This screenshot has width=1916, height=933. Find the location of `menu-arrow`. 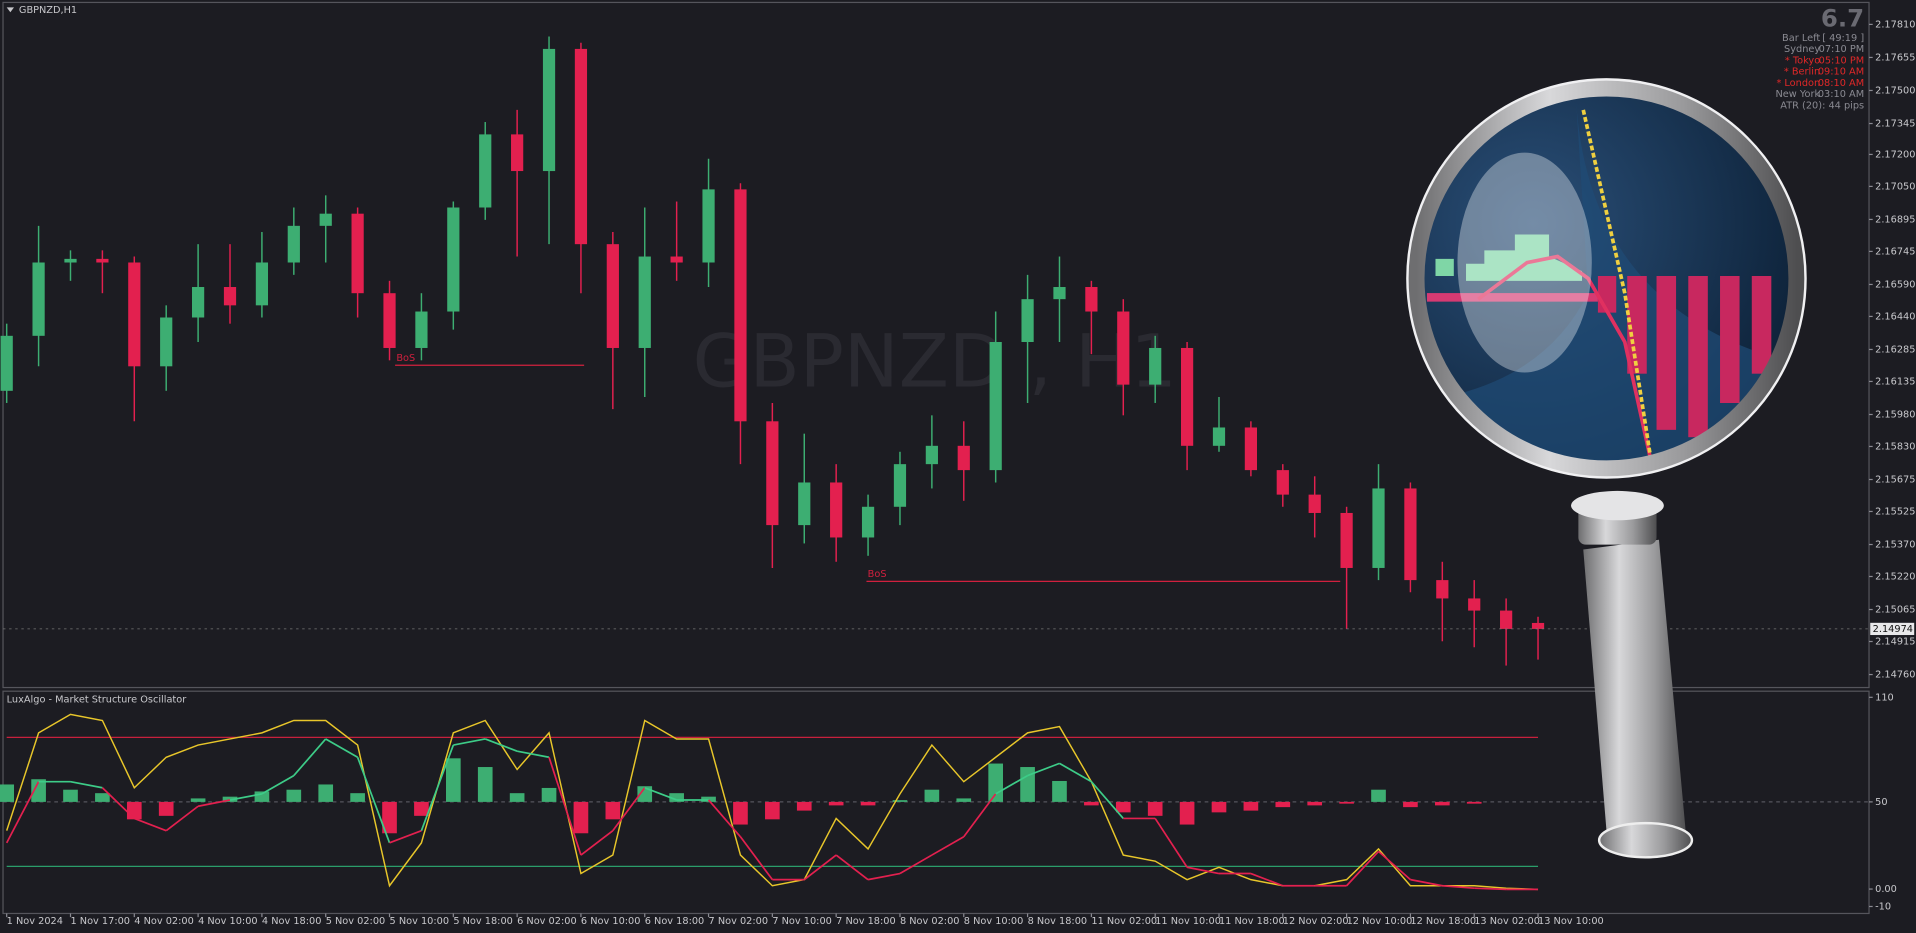

menu-arrow is located at coordinates (10, 10).